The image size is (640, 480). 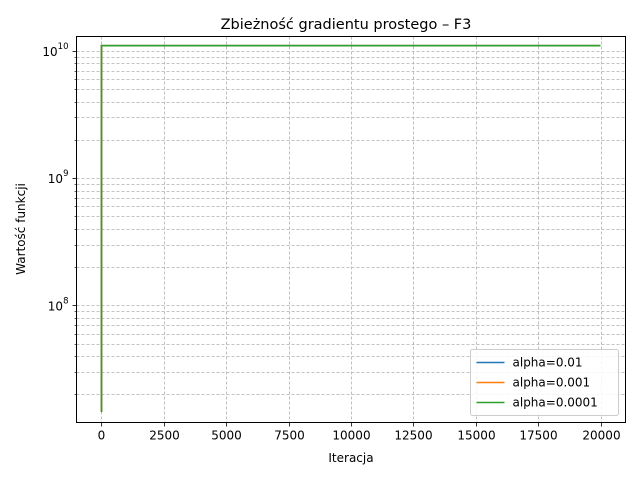 What do you see at coordinates (548, 363) in the screenshot?
I see `legend-label: alpha=0.01` at bounding box center [548, 363].